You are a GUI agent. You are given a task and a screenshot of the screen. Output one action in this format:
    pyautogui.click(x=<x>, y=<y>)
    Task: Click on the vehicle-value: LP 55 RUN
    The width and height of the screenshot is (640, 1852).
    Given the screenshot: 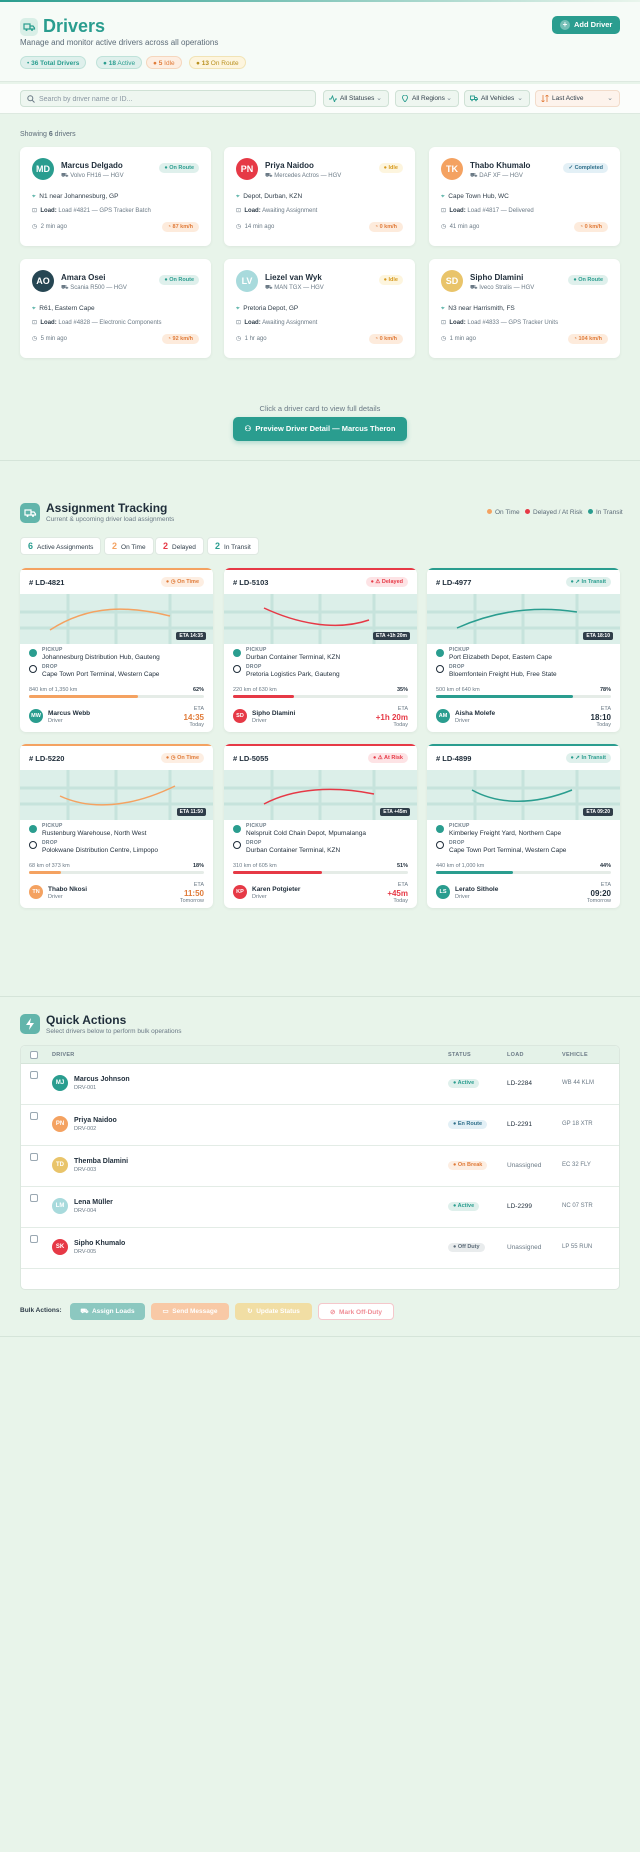 What is the action you would take?
    pyautogui.click(x=577, y=1247)
    